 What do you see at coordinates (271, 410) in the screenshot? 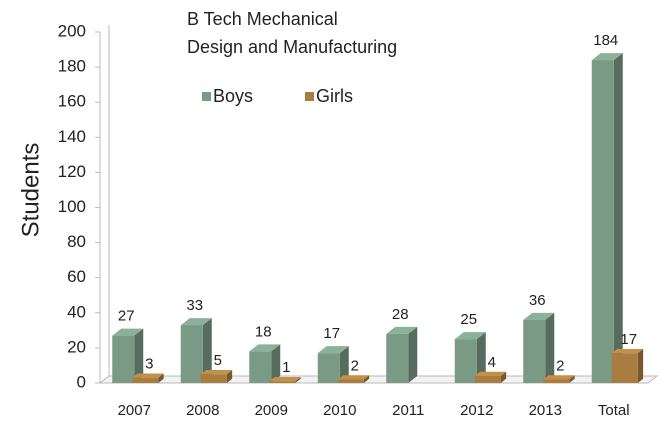
I see `x-tick-label: 2009` at bounding box center [271, 410].